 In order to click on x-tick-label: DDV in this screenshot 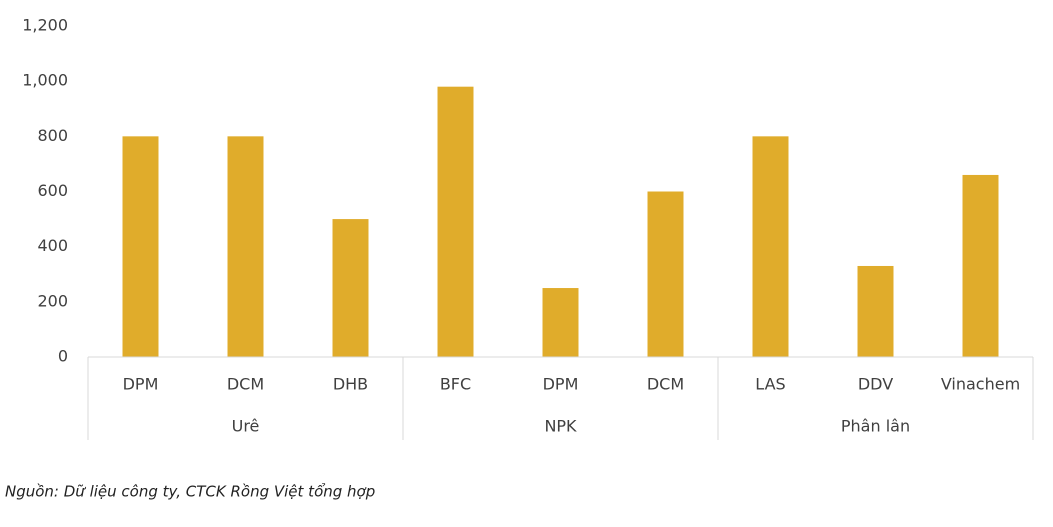, I will do `click(875, 384)`.